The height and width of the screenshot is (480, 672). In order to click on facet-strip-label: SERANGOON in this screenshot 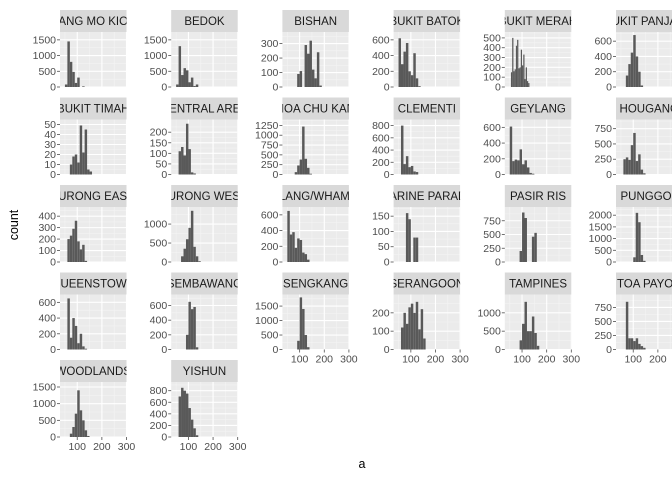, I will do `click(426, 285)`.